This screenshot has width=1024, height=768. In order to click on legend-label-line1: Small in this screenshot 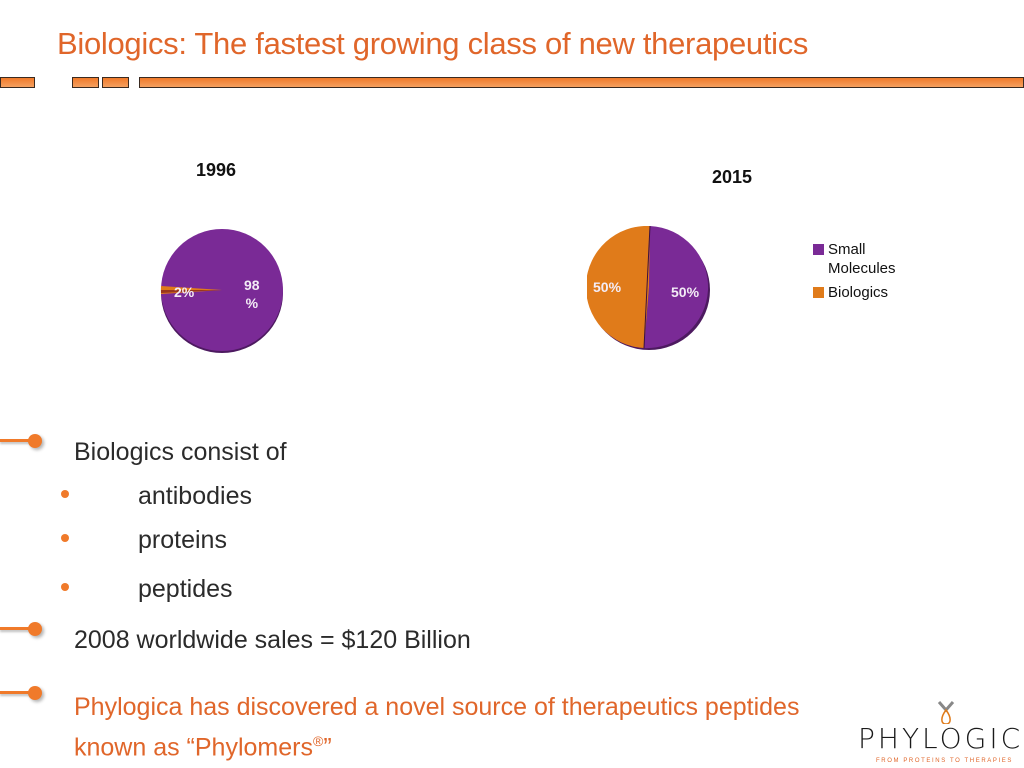, I will do `click(847, 249)`.